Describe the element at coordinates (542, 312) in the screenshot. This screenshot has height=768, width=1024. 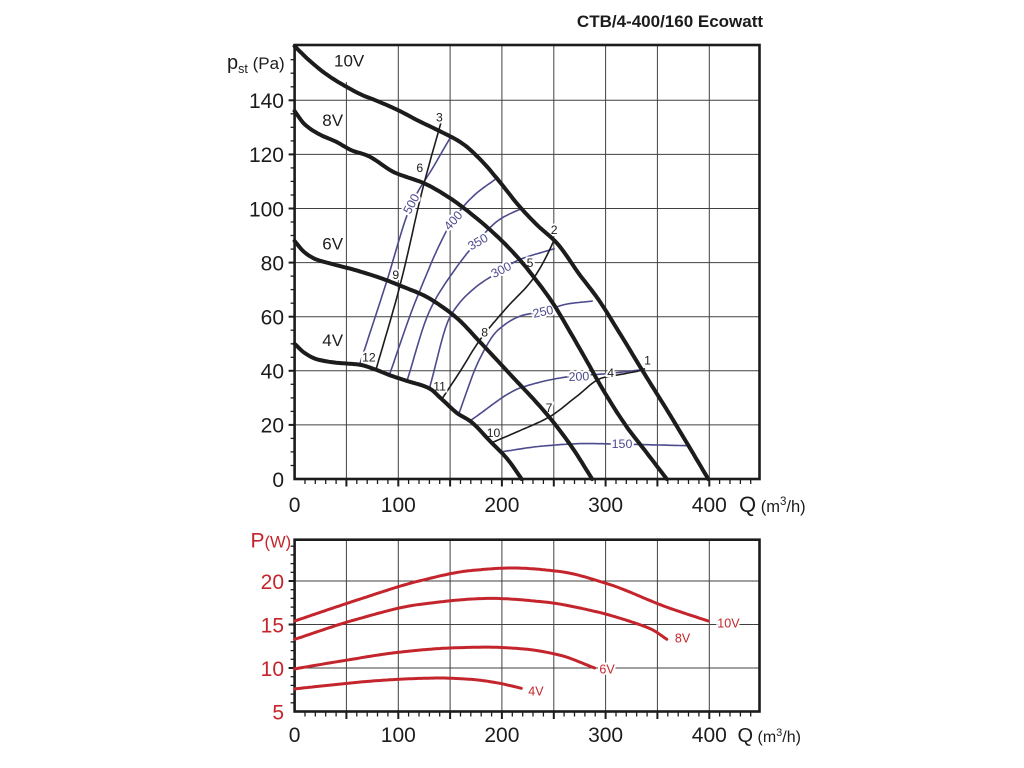
I see `svg-text: 250` at that location.